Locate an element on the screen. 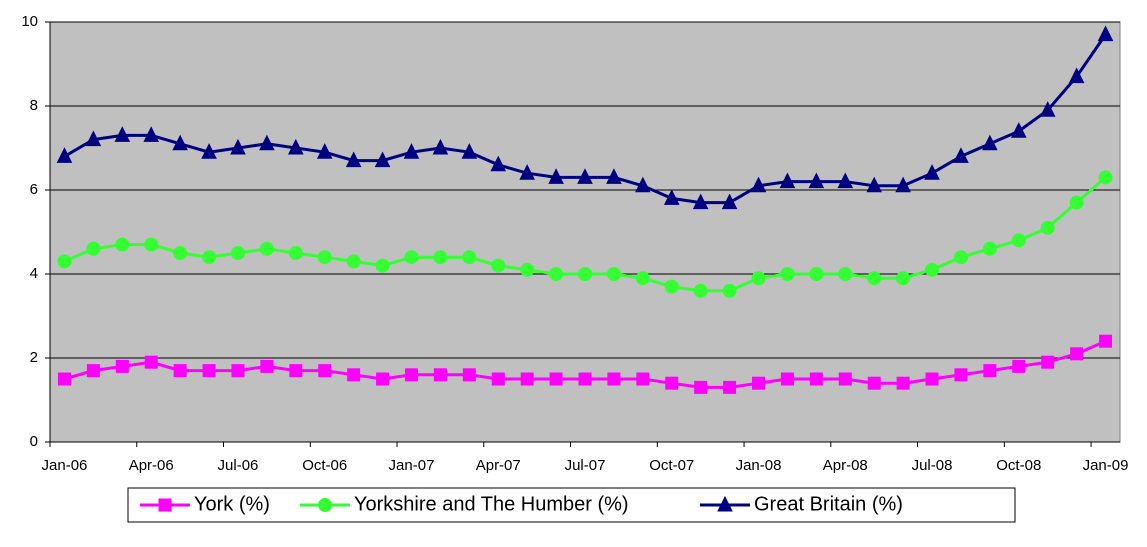 The width and height of the screenshot is (1147, 547). y-tick-label: 6 is located at coordinates (34, 189).